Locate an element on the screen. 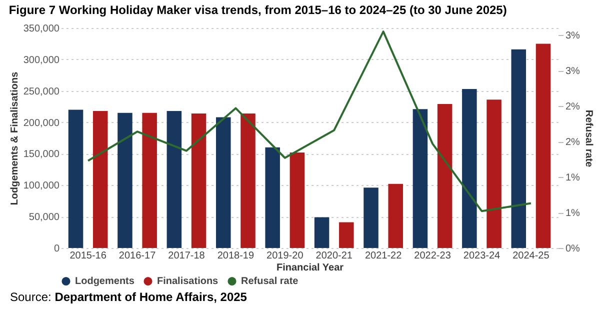  x-tick-label: 2024-25 is located at coordinates (531, 256).